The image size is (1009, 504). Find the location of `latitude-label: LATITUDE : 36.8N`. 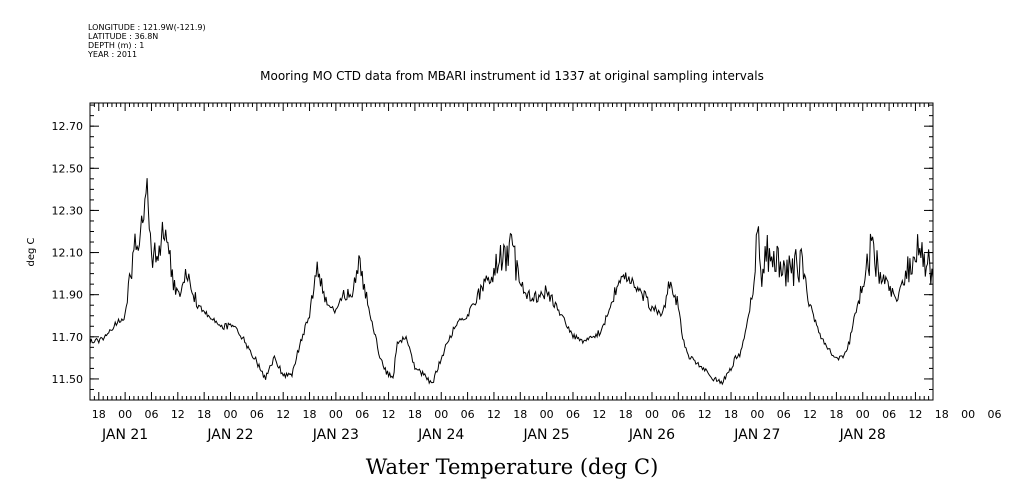

latitude-label: LATITUDE : 36.8N is located at coordinates (123, 36).